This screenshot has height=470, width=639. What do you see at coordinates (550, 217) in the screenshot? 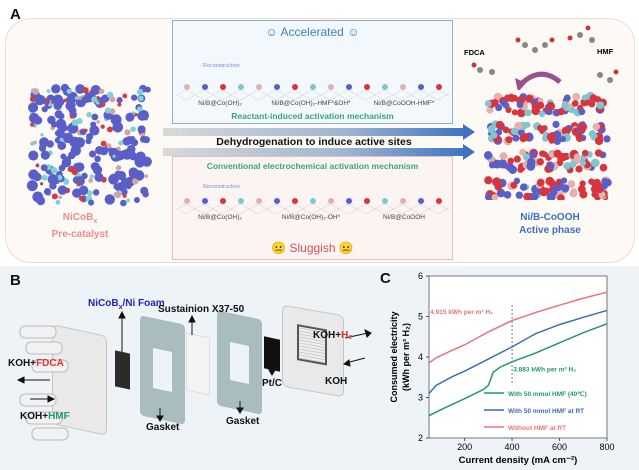
I see `active-phase-name: Ni/B-CoOOH` at bounding box center [550, 217].